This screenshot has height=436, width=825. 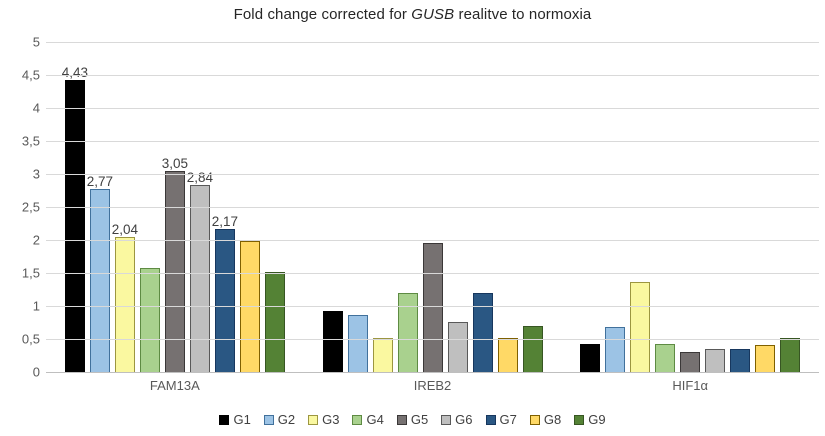 What do you see at coordinates (464, 419) in the screenshot?
I see `legend-label-g6: G6` at bounding box center [464, 419].